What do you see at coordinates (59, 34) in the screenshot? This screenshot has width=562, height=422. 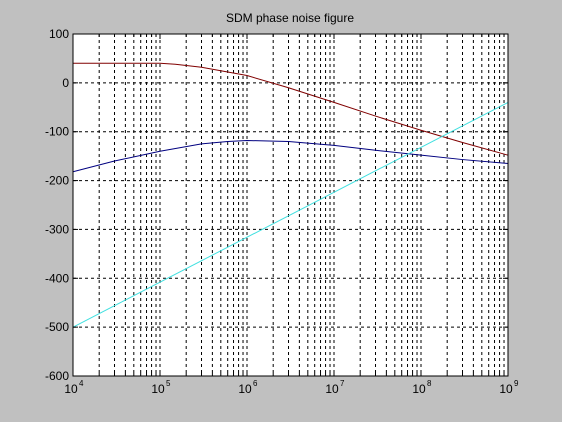 I see `y-tick-label: 100` at bounding box center [59, 34].